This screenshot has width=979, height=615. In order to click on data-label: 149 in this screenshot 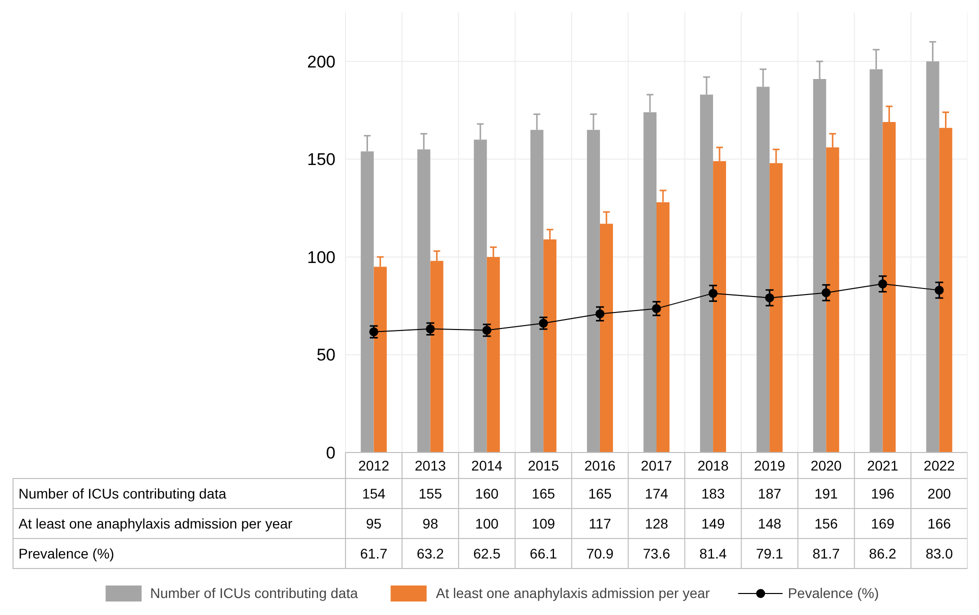, I will do `click(713, 524)`.